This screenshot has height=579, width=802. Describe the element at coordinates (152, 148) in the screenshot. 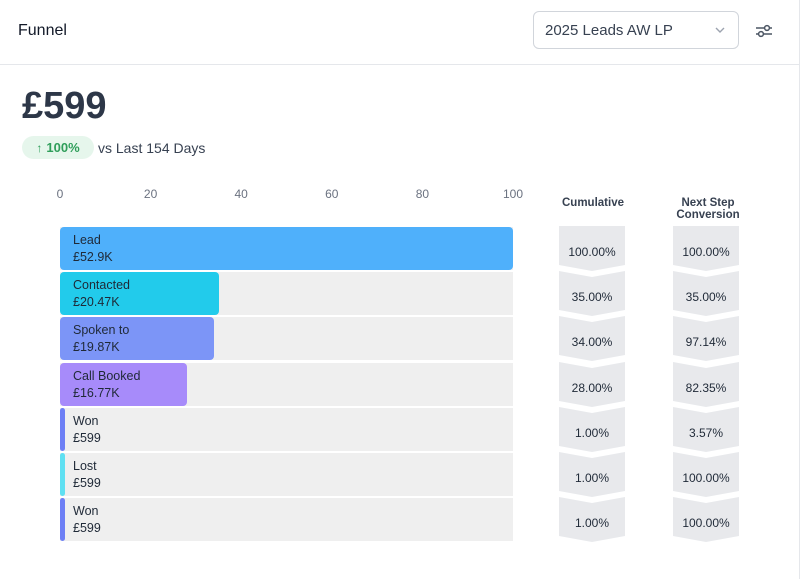

I see `comparison-label: vs Last 154 Days` at that location.